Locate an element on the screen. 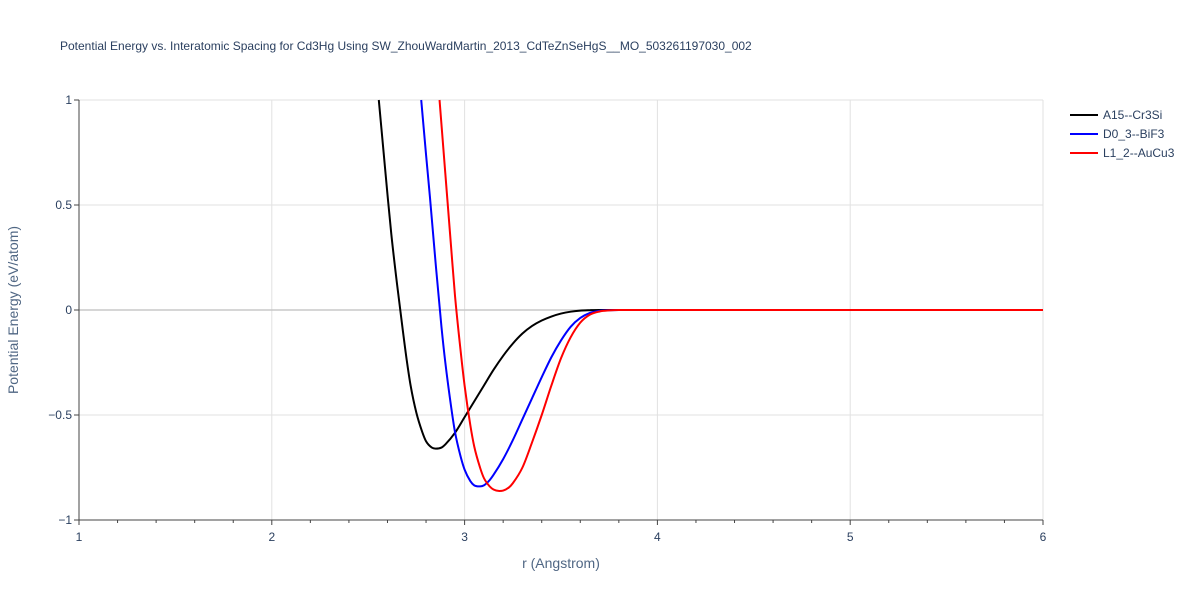 Image resolution: width=1200 pixels, height=600 pixels. x-tick-label: 5 is located at coordinates (850, 537).